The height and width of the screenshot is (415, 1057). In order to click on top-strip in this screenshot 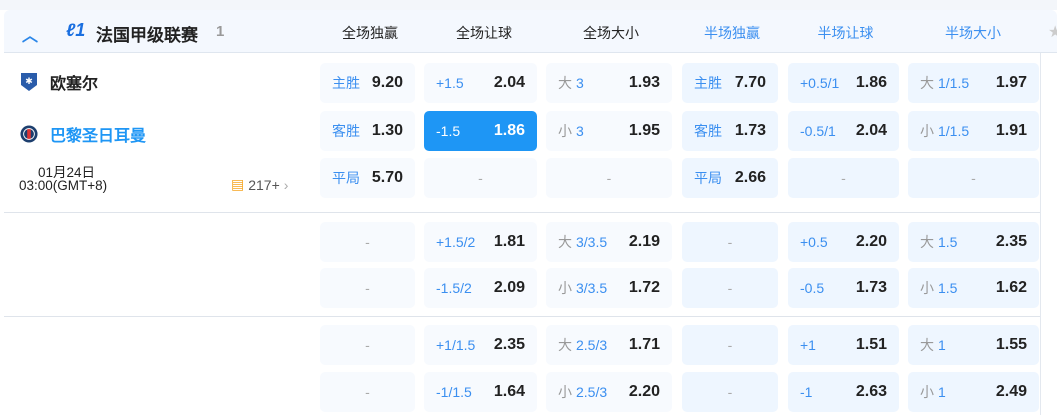, I will do `click(528, 5)`.